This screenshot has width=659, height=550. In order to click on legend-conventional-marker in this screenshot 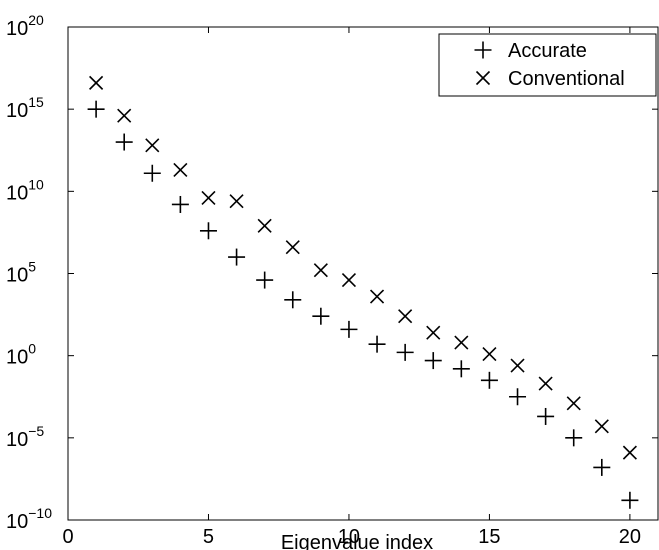, I will do `click(483, 78)`.